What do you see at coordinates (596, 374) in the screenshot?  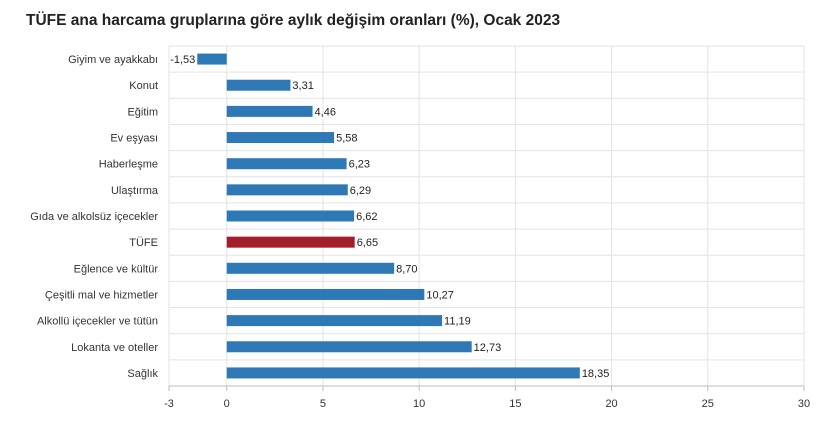 I see `value-label: 18,35` at bounding box center [596, 374].